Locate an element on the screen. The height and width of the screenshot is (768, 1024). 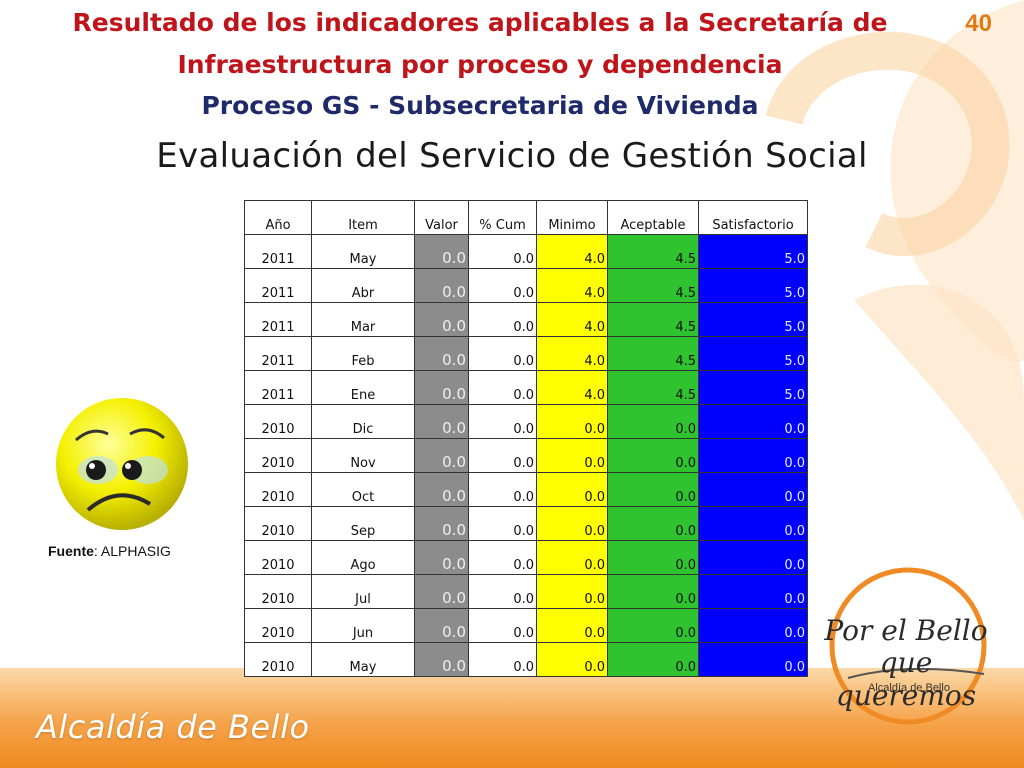
logo-text-line2: que queremos is located at coordinates (906, 679).